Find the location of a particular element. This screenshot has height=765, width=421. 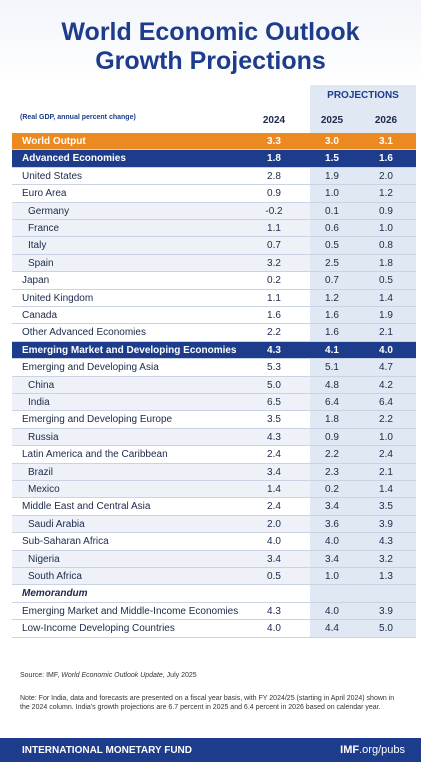

table-row: France 1.1 0.6 1.0 is located at coordinates (214, 229).